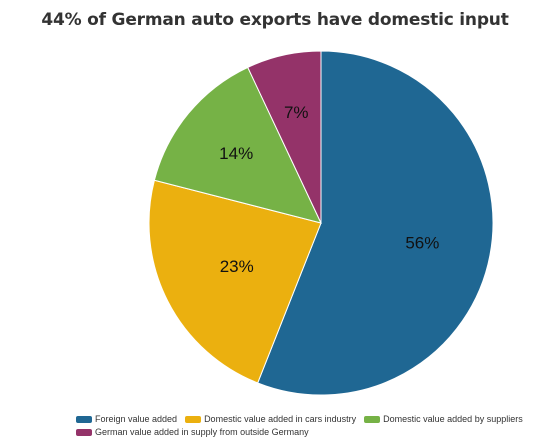 This screenshot has height=444, width=550. Describe the element at coordinates (235, 281) in the screenshot. I see `pie-slice-domestic-cars` at that location.